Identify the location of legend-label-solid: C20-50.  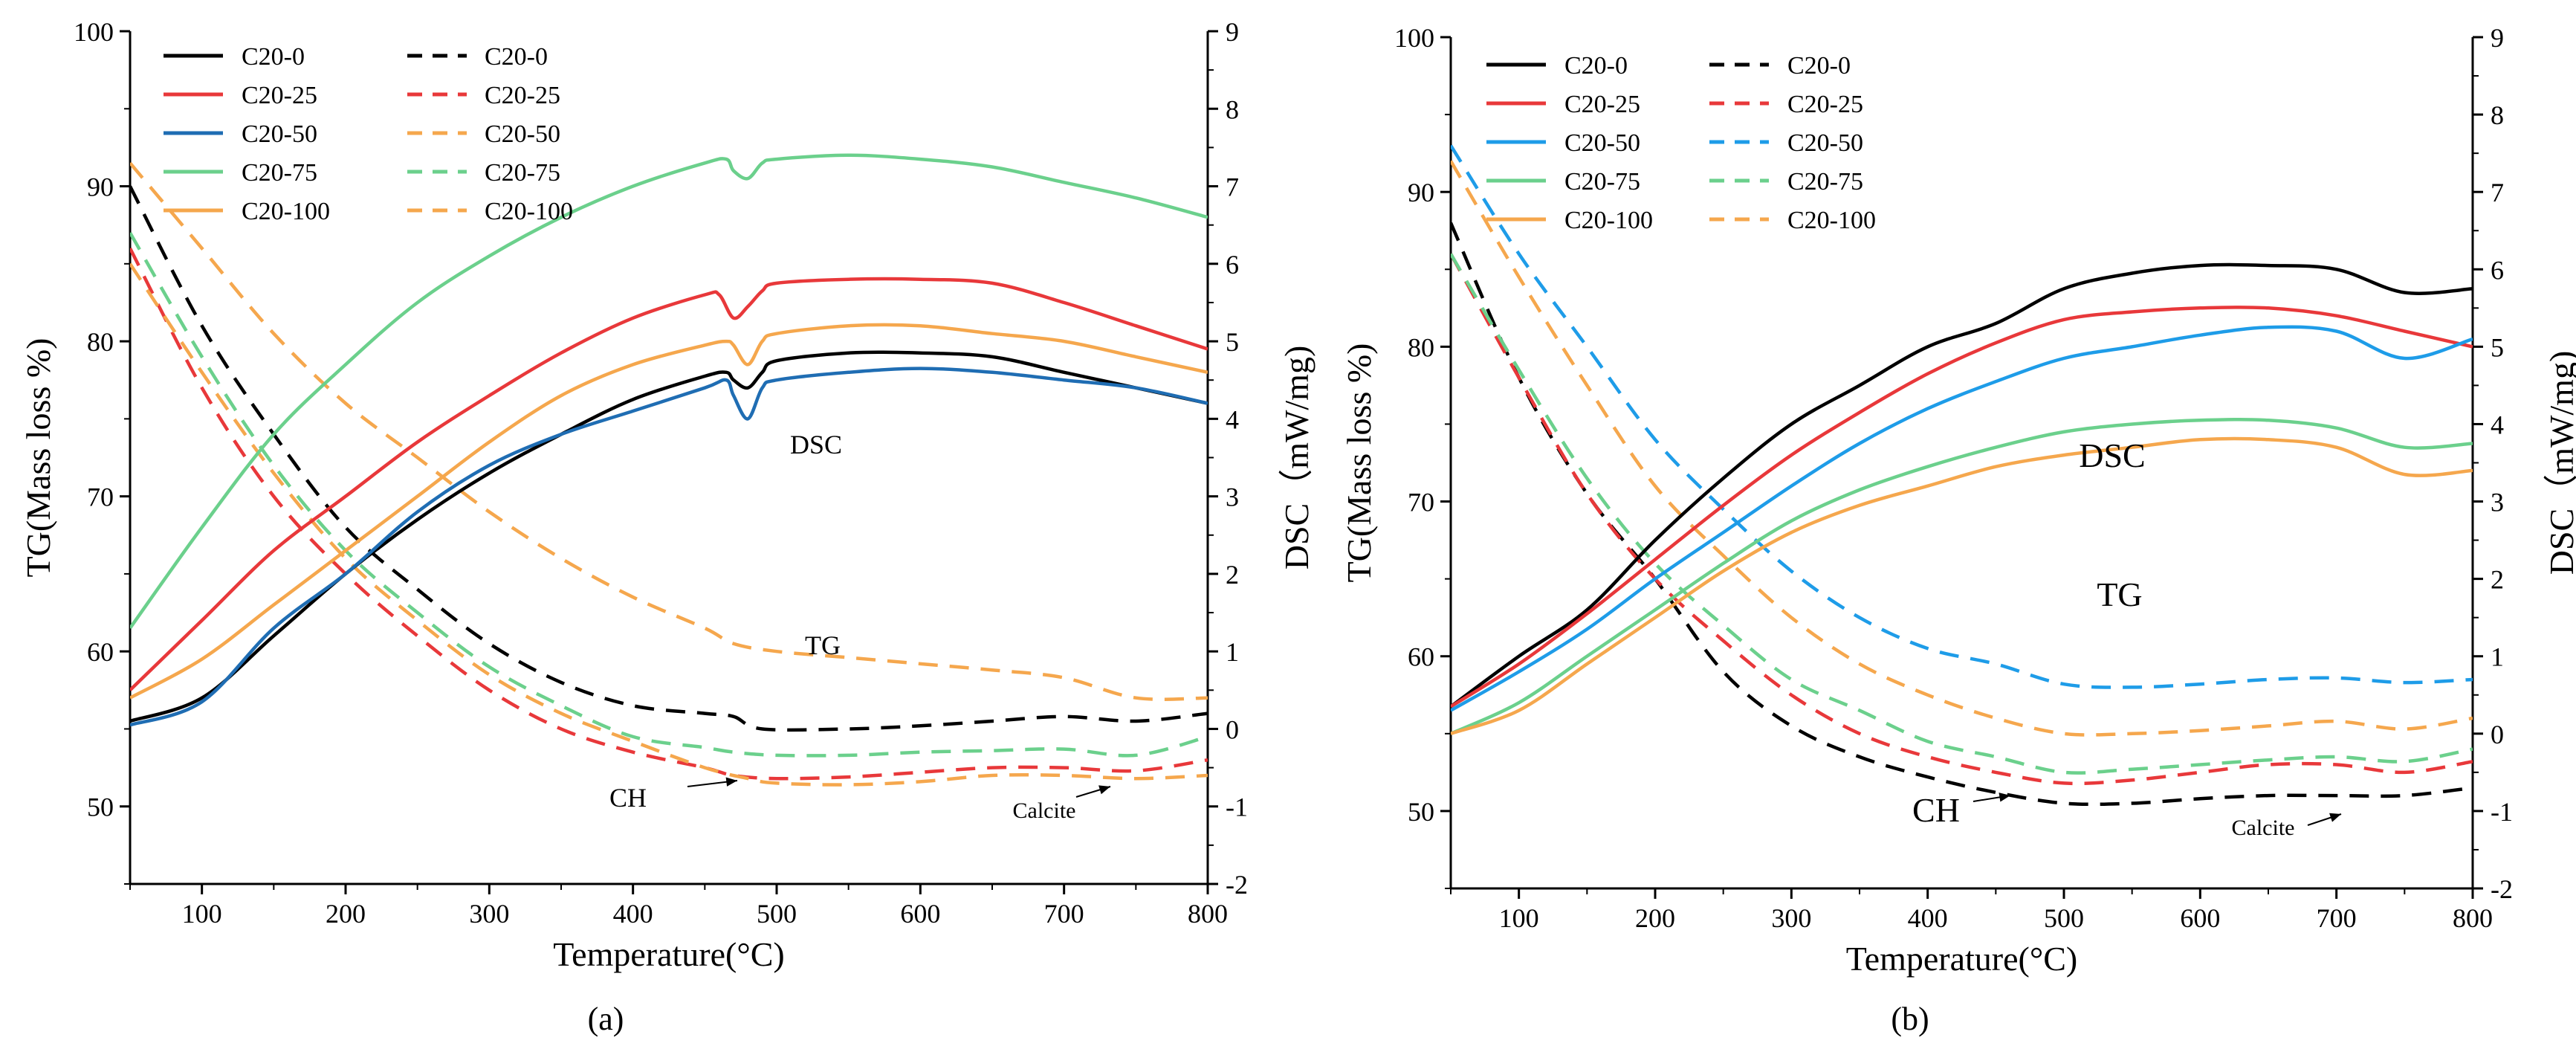
(1602, 143).